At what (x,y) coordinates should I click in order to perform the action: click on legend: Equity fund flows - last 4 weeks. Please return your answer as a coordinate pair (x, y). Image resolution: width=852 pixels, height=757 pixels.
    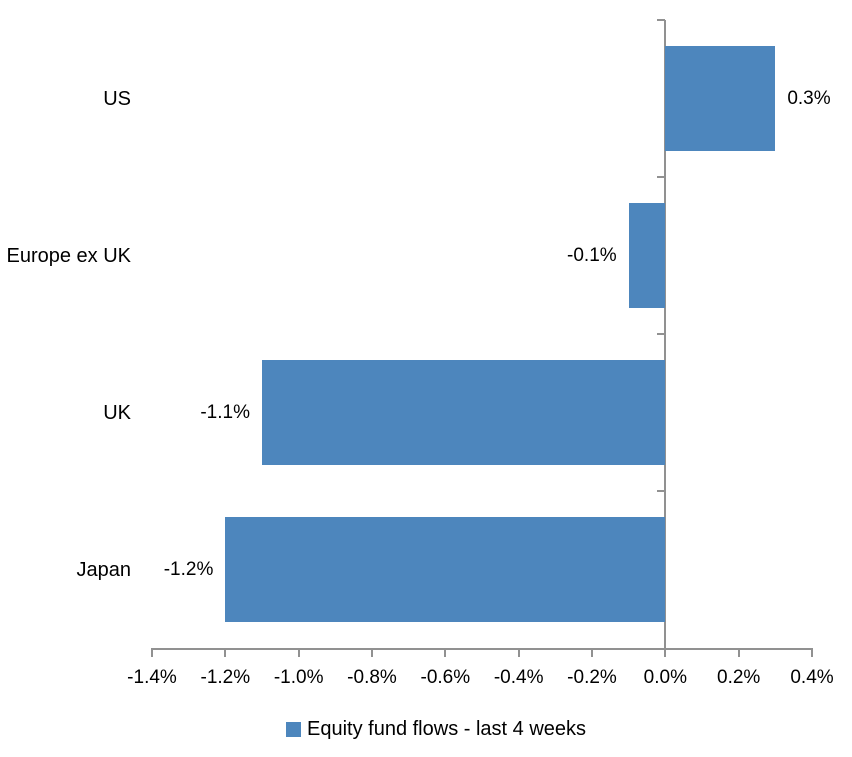
    Looking at the image, I should click on (436, 729).